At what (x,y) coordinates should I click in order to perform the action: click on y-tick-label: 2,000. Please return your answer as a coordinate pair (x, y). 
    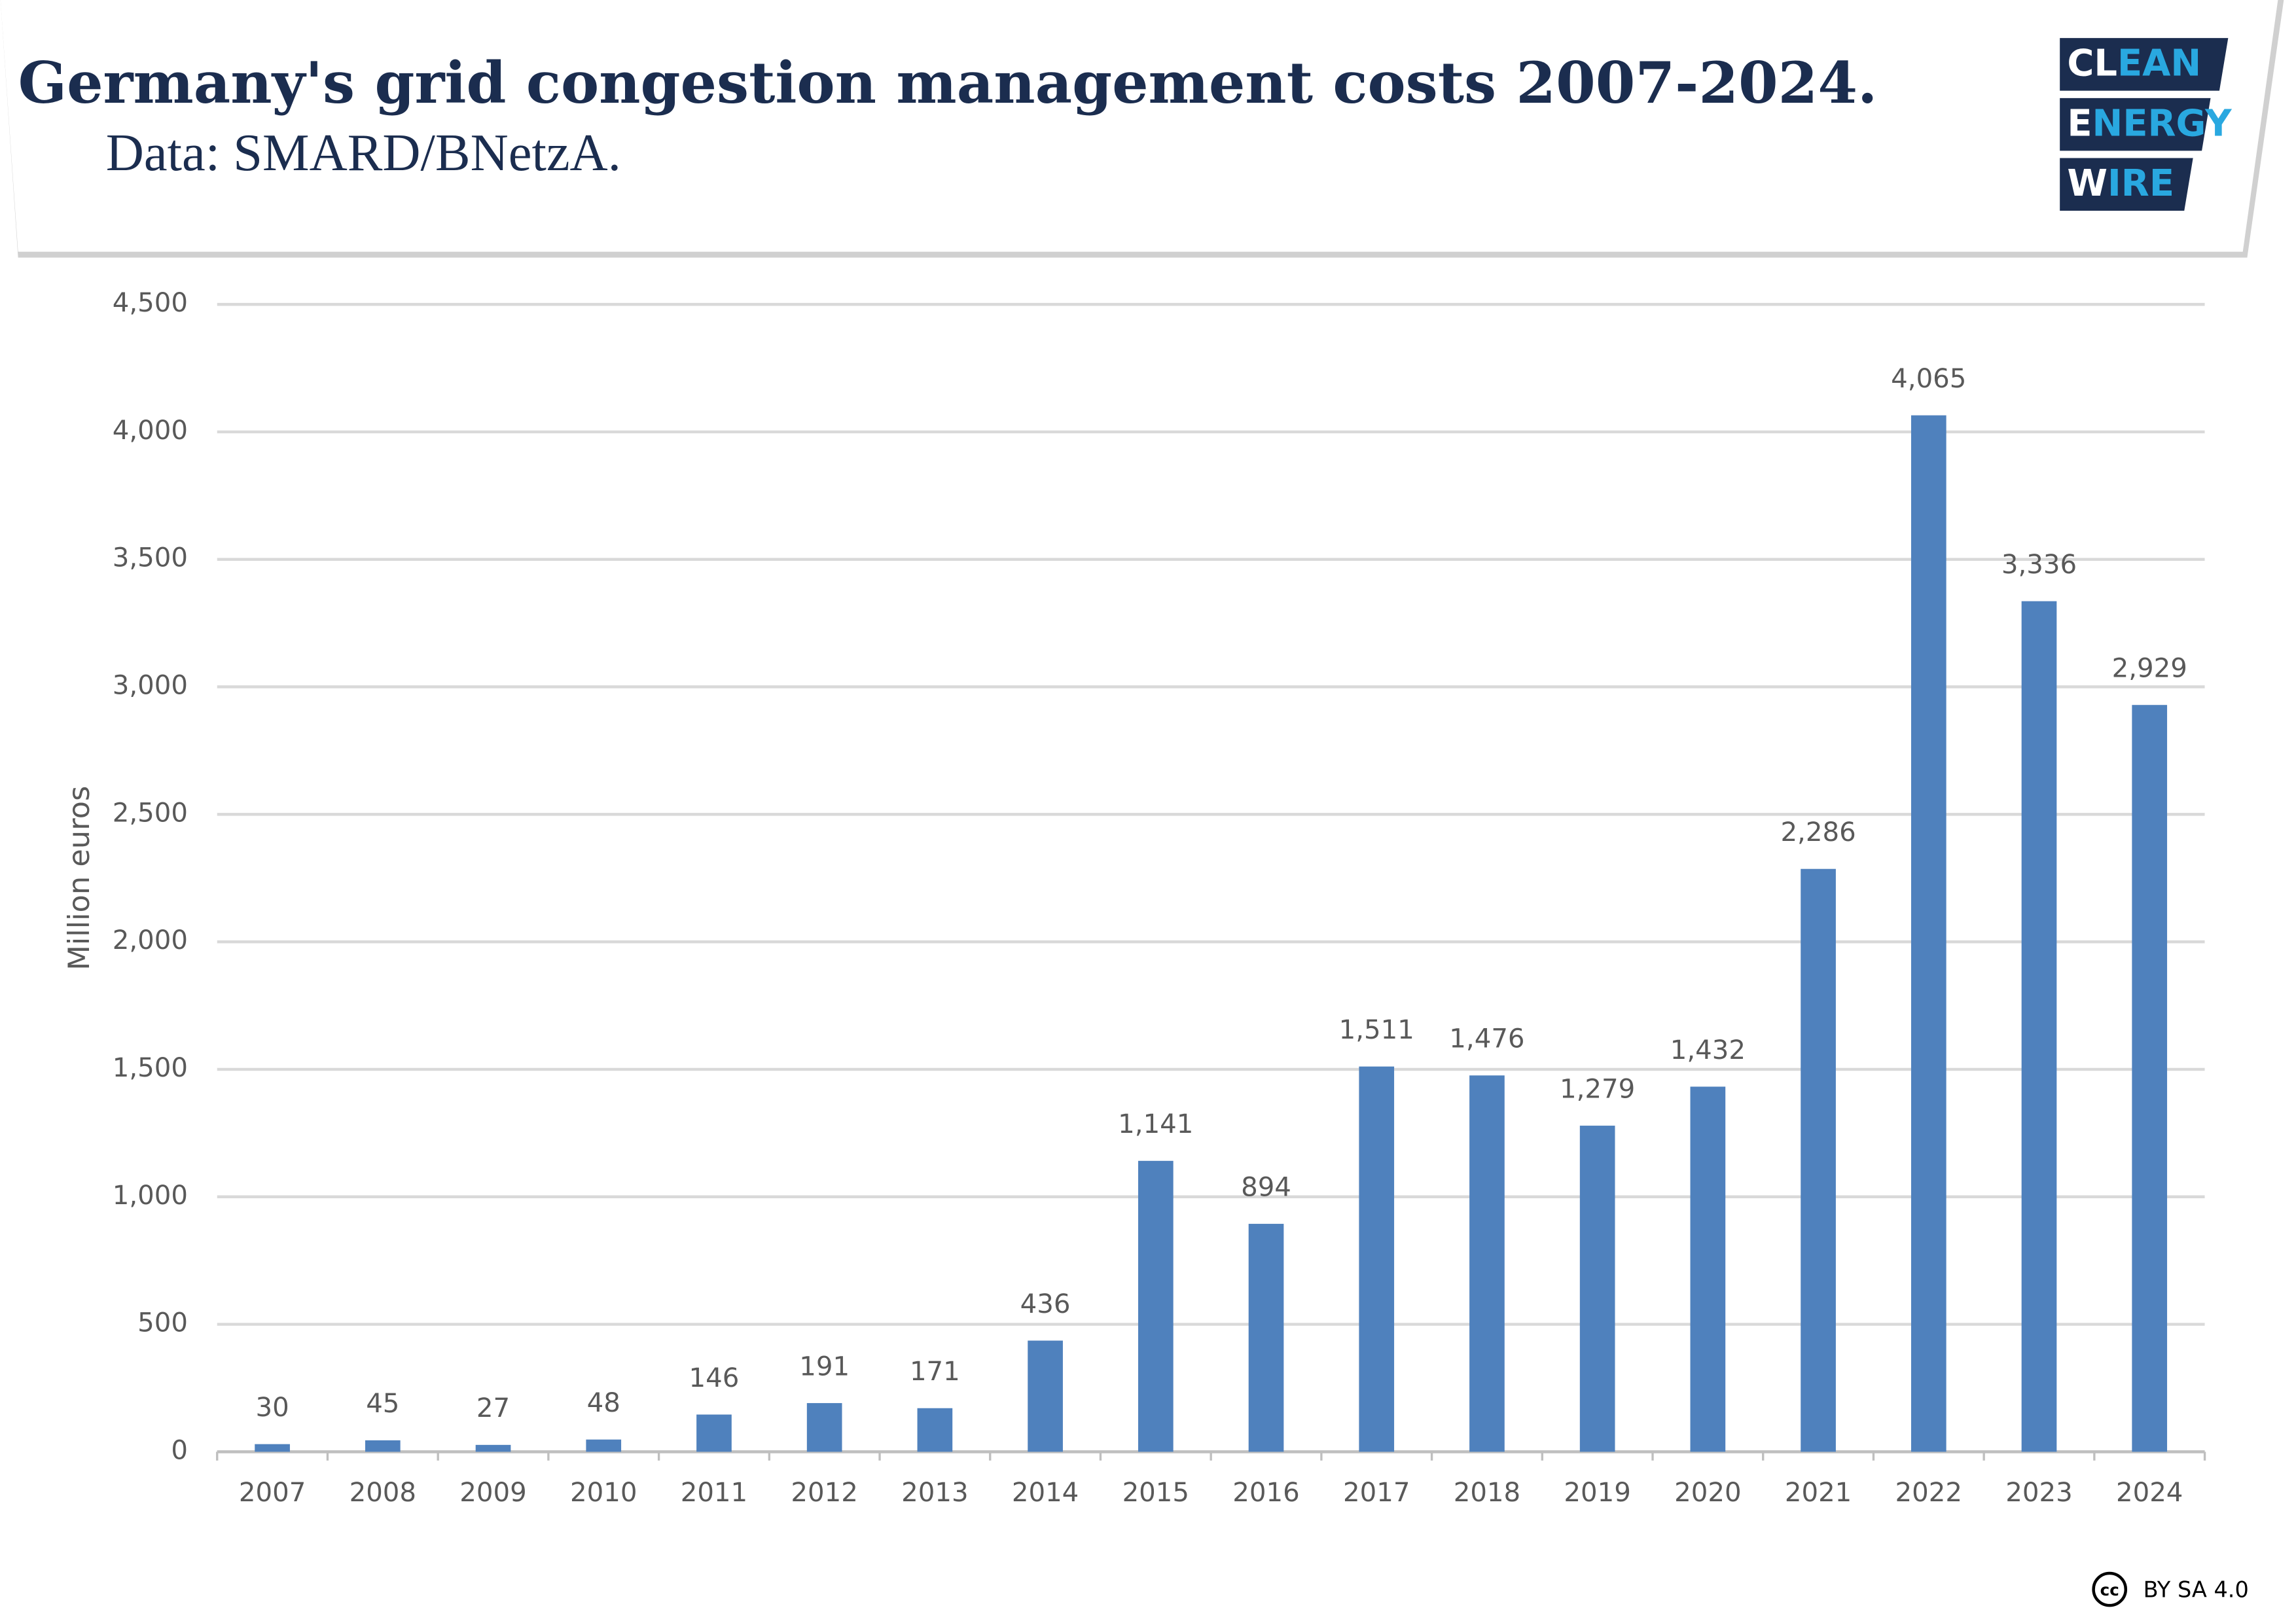
    Looking at the image, I should click on (150, 940).